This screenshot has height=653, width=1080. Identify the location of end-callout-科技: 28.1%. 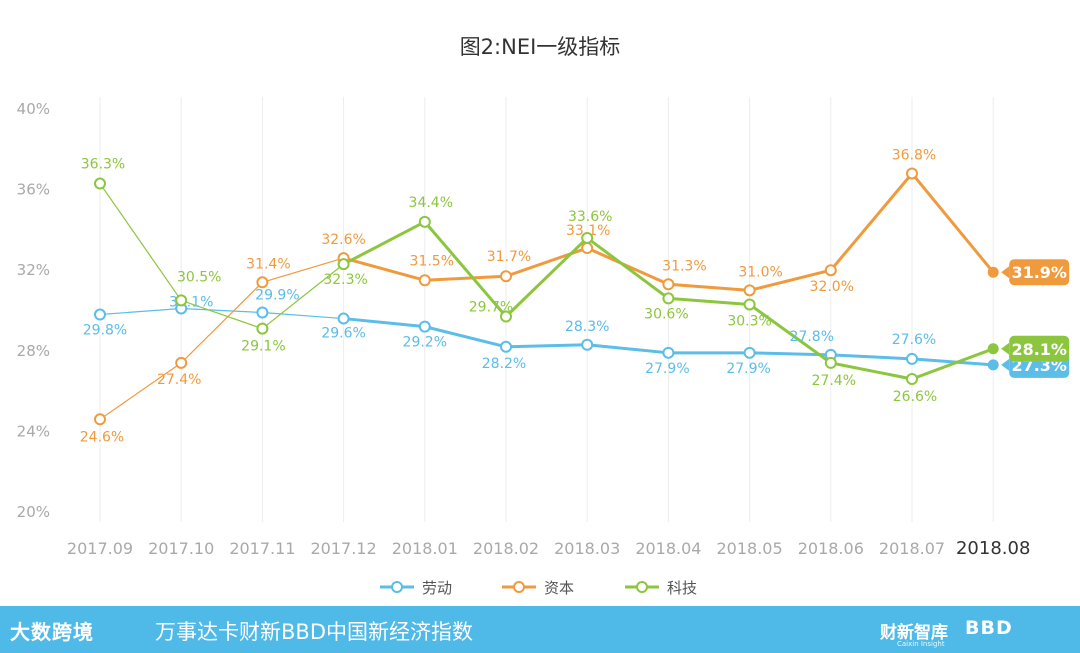
(1035, 348).